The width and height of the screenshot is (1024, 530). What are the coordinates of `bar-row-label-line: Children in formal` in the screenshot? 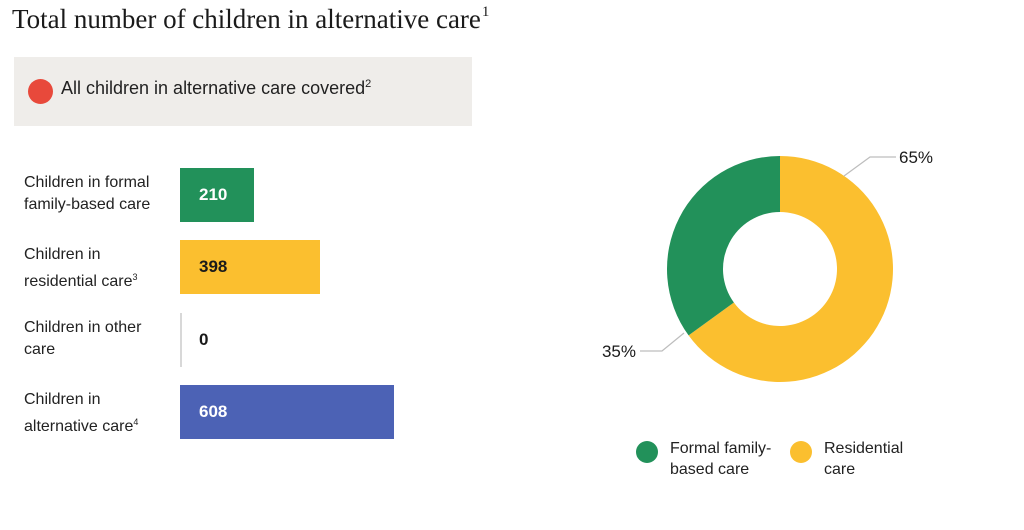 It's located at (87, 182).